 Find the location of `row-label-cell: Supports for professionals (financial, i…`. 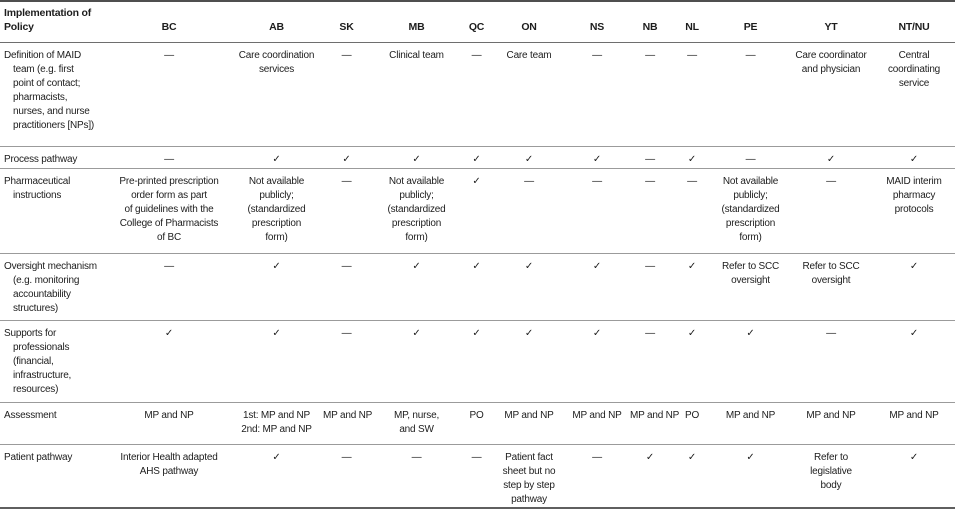

row-label-cell: Supports for professionals (financial, i… is located at coordinates (53, 361).